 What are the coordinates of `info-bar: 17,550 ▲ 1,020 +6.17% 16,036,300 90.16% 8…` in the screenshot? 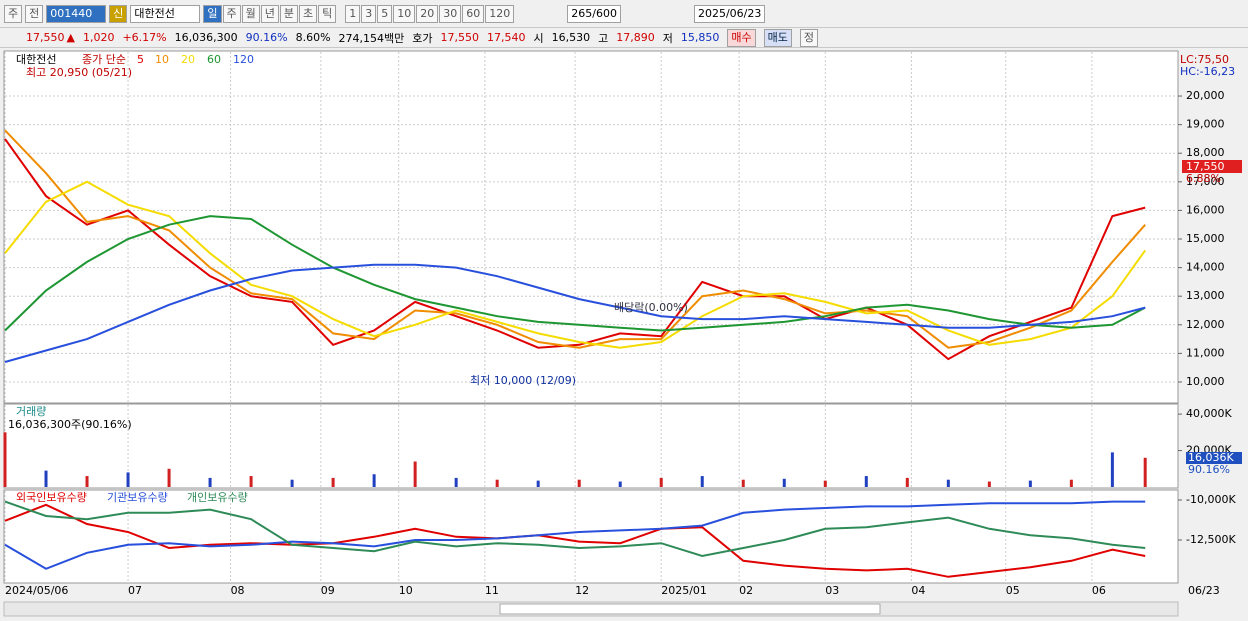 It's located at (624, 38).